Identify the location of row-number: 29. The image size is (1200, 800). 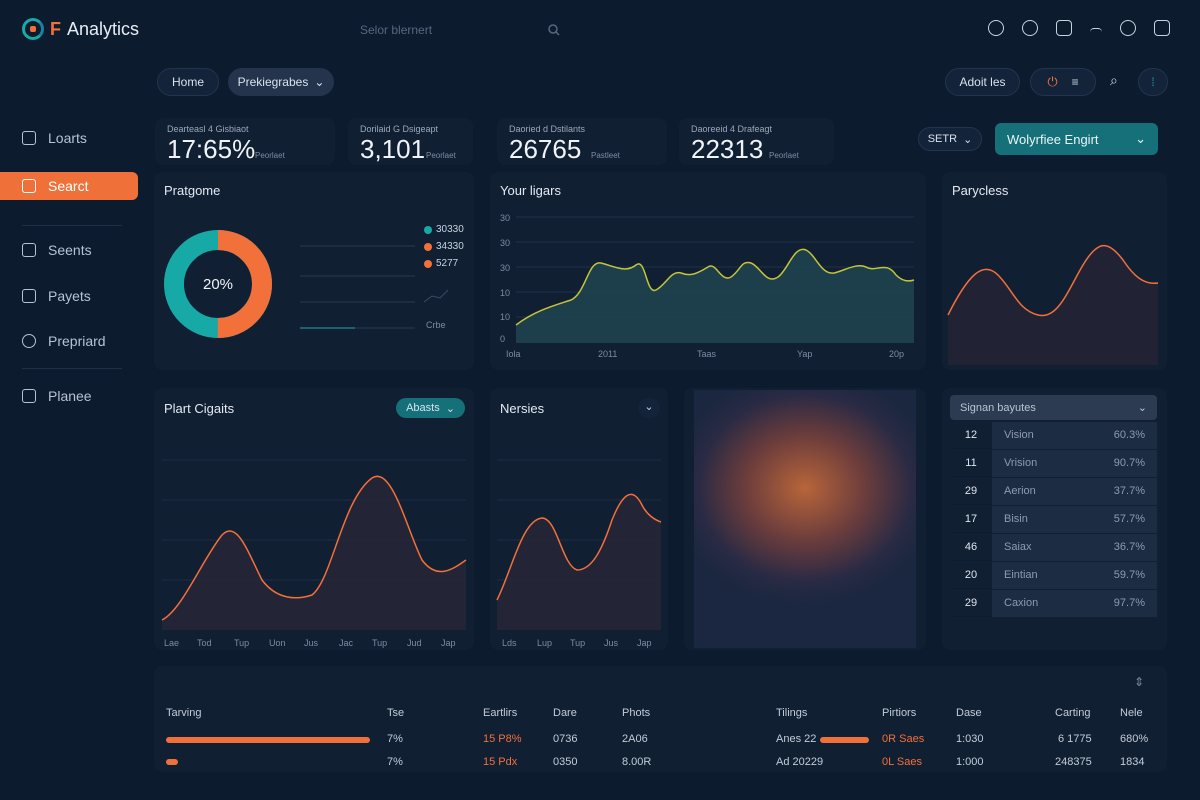
(971, 603).